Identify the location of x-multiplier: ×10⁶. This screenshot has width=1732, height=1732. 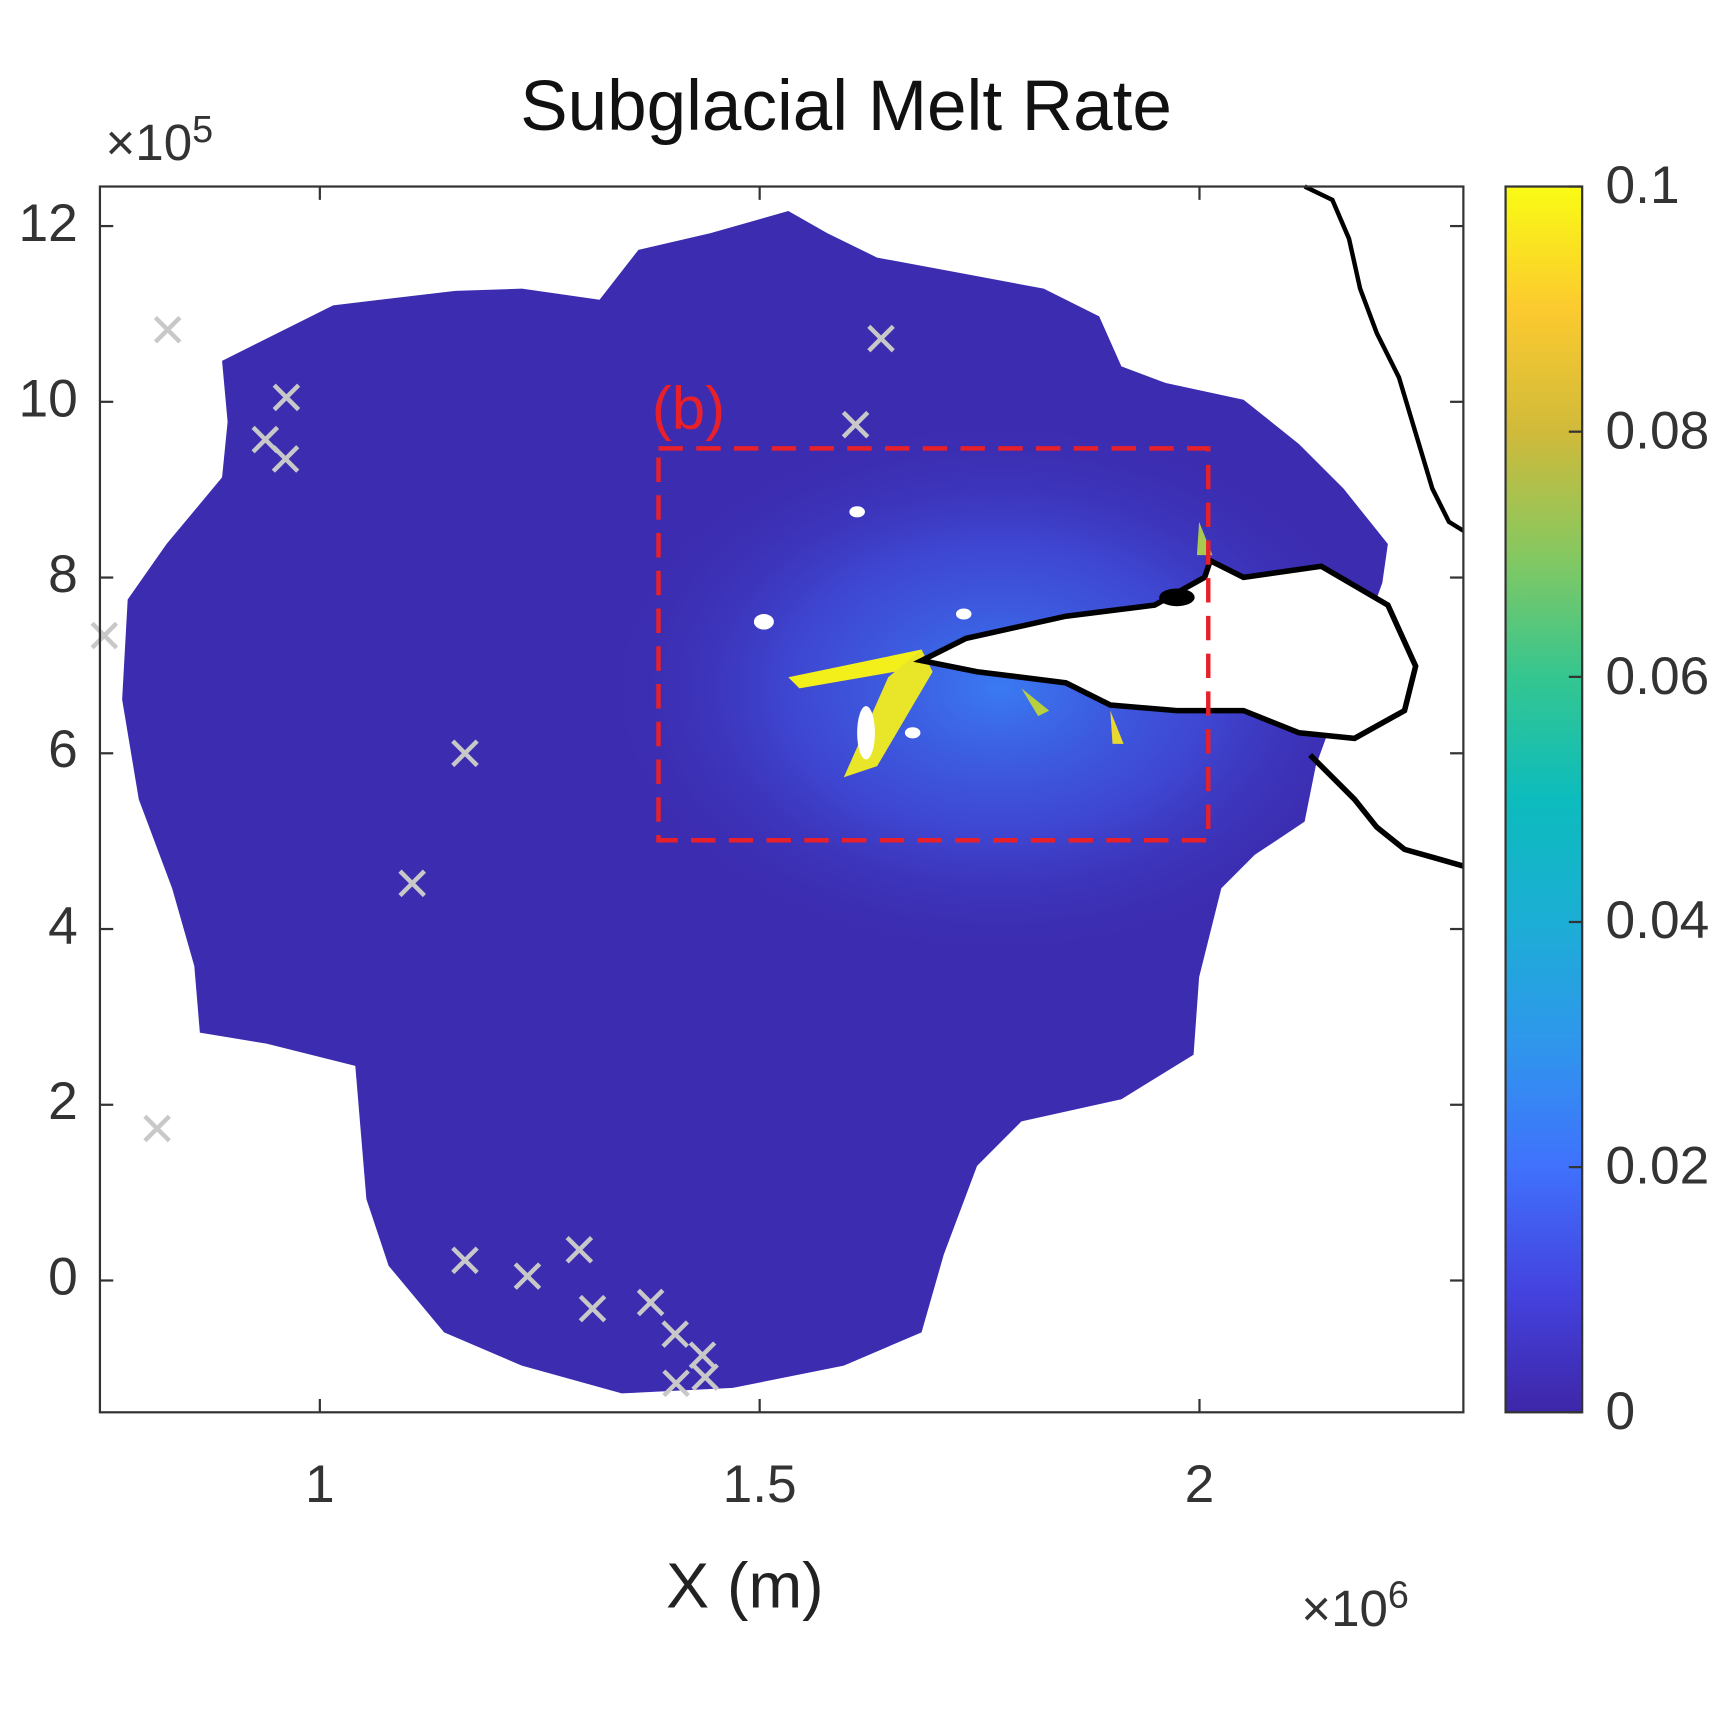
(1355, 1606).